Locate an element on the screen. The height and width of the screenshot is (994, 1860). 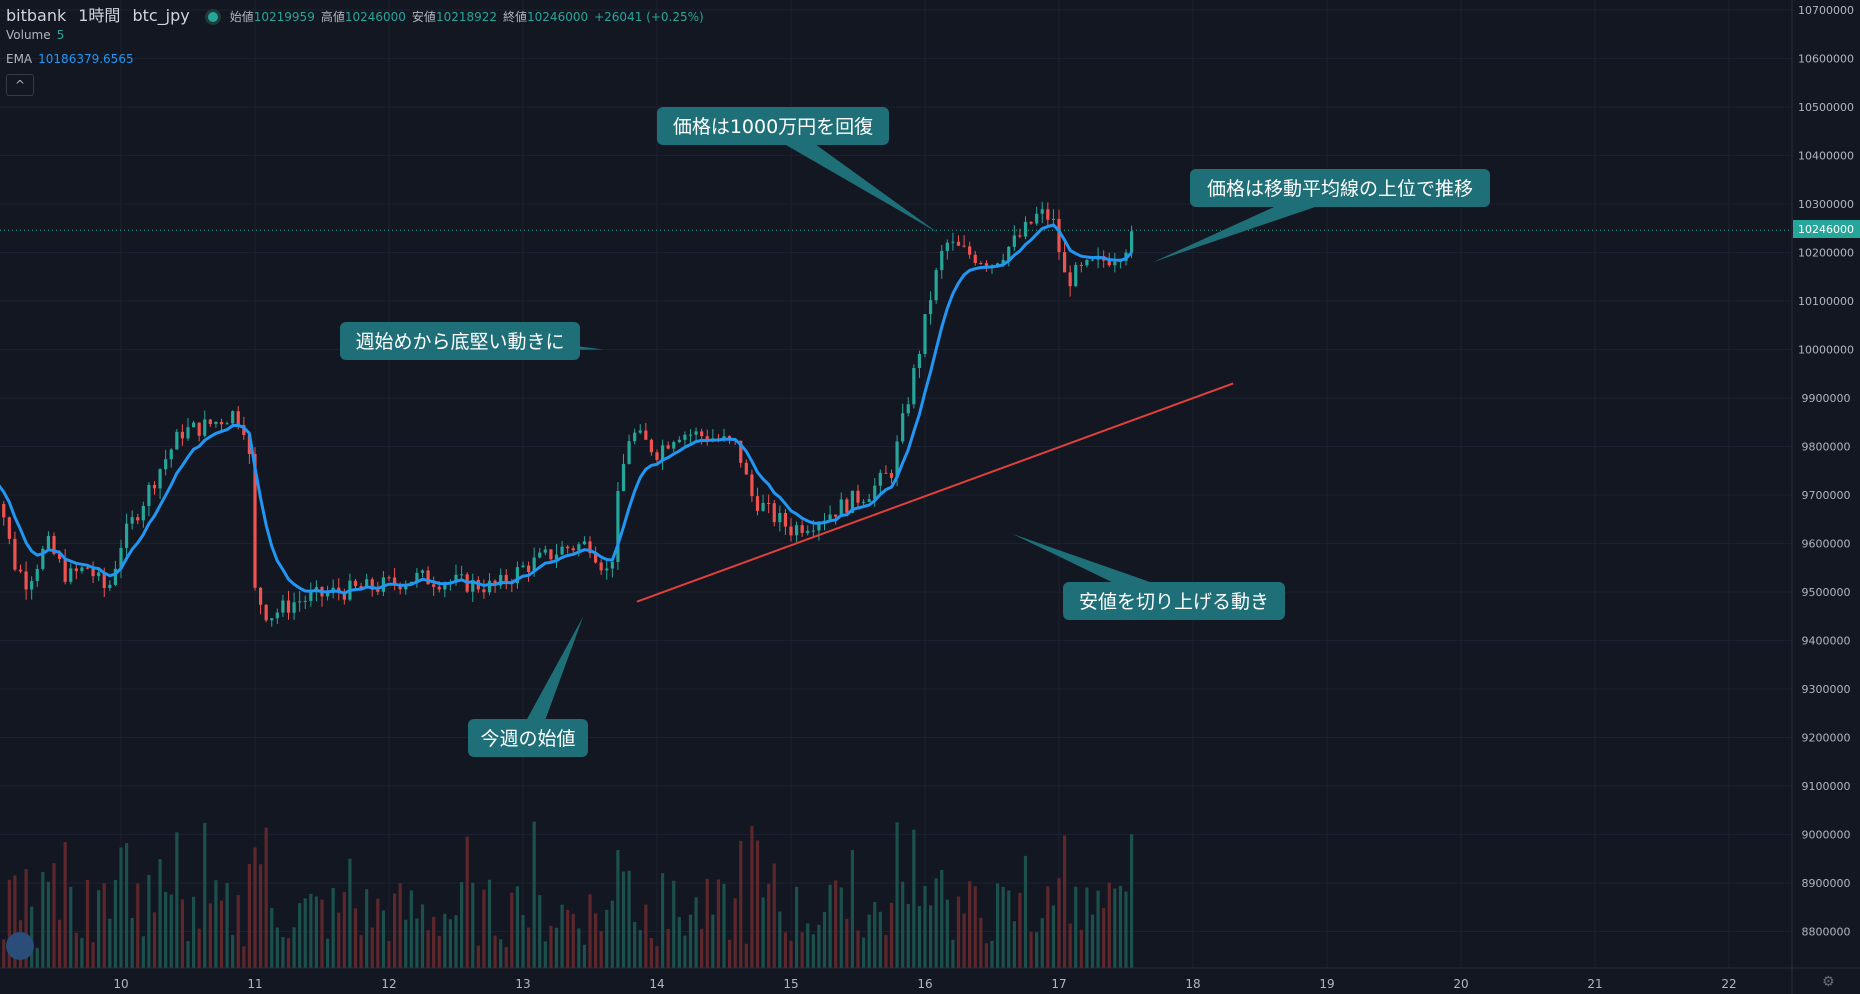
volume-label: Volume is located at coordinates (28, 35).